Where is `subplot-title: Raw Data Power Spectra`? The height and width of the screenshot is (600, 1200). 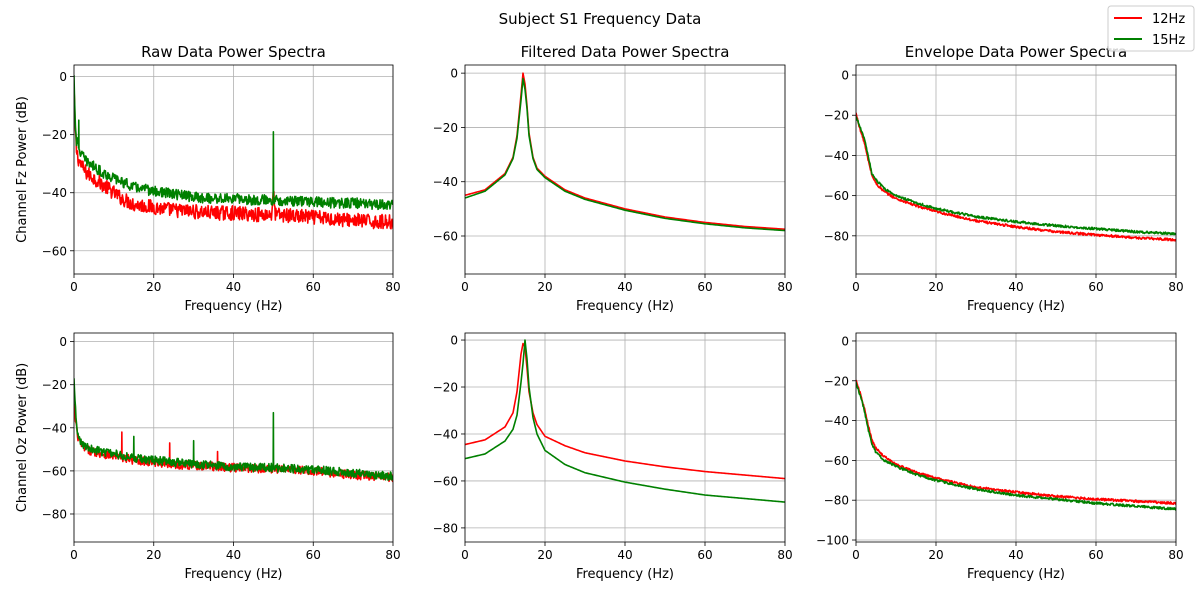 subplot-title: Raw Data Power Spectra is located at coordinates (233, 52).